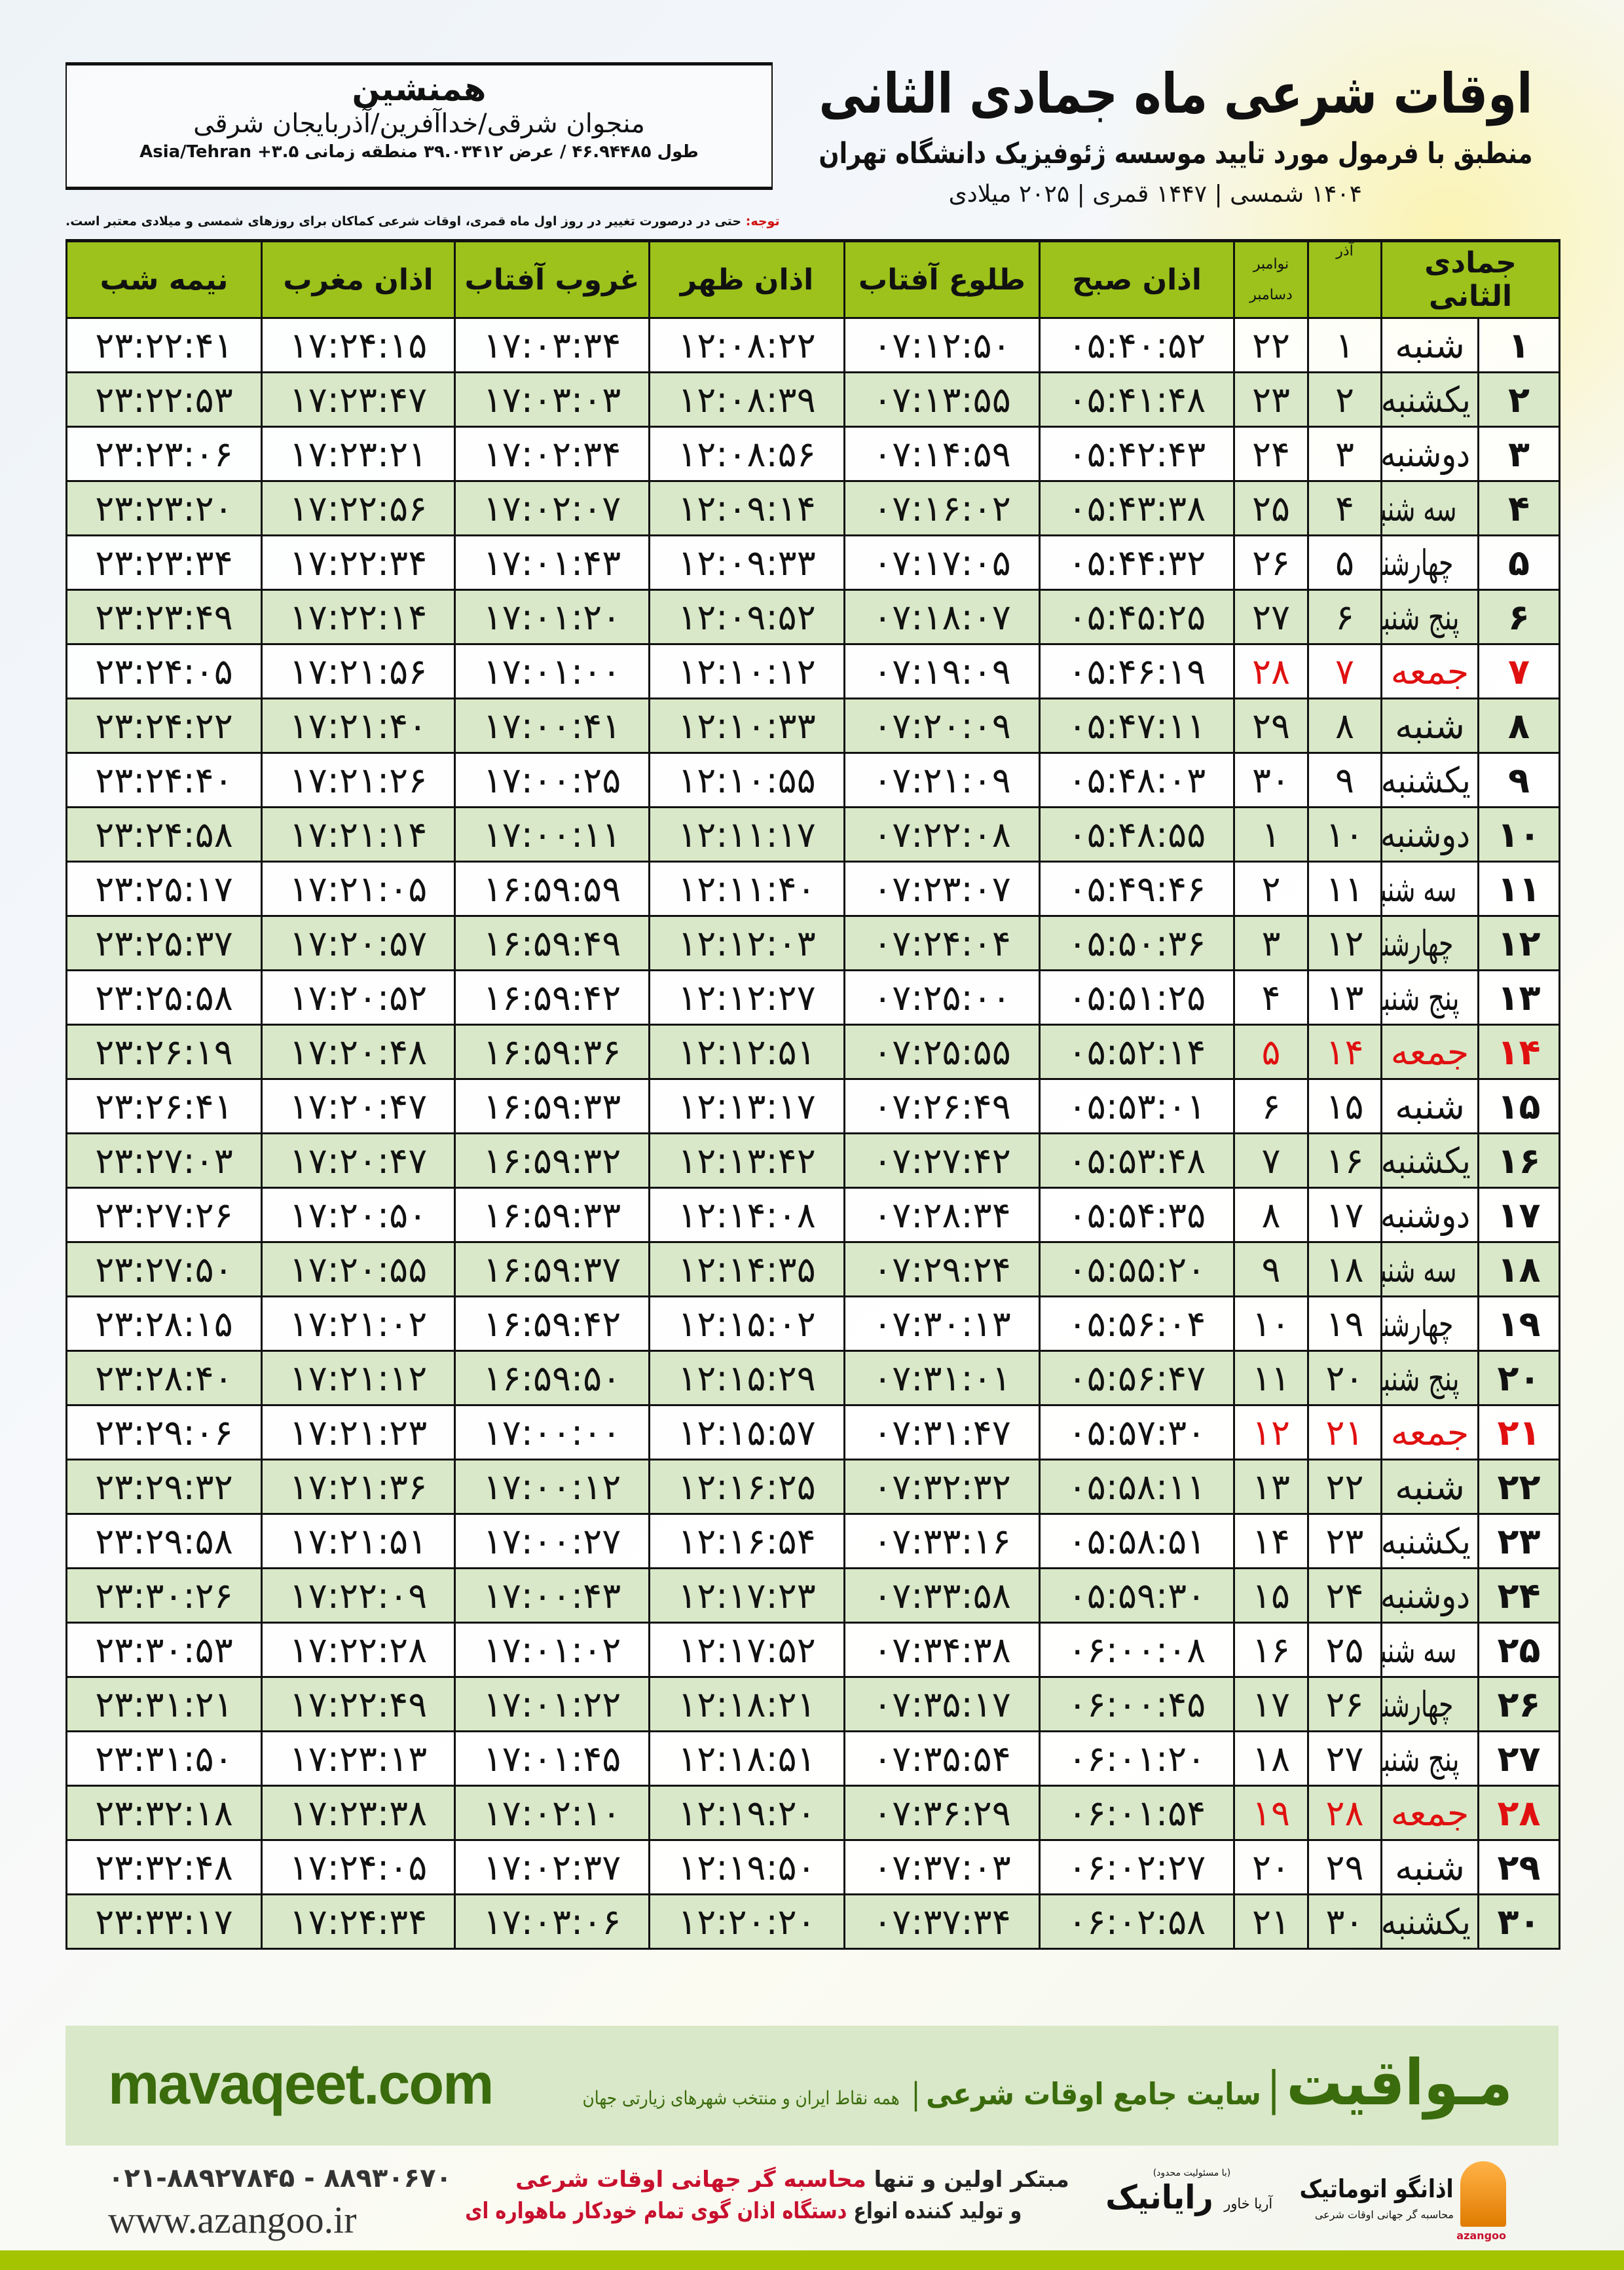 The width and height of the screenshot is (1624, 2270). Describe the element at coordinates (552, 1215) in the screenshot. I see `sunset-time: ۱۶:۵۹:۳۳` at that location.